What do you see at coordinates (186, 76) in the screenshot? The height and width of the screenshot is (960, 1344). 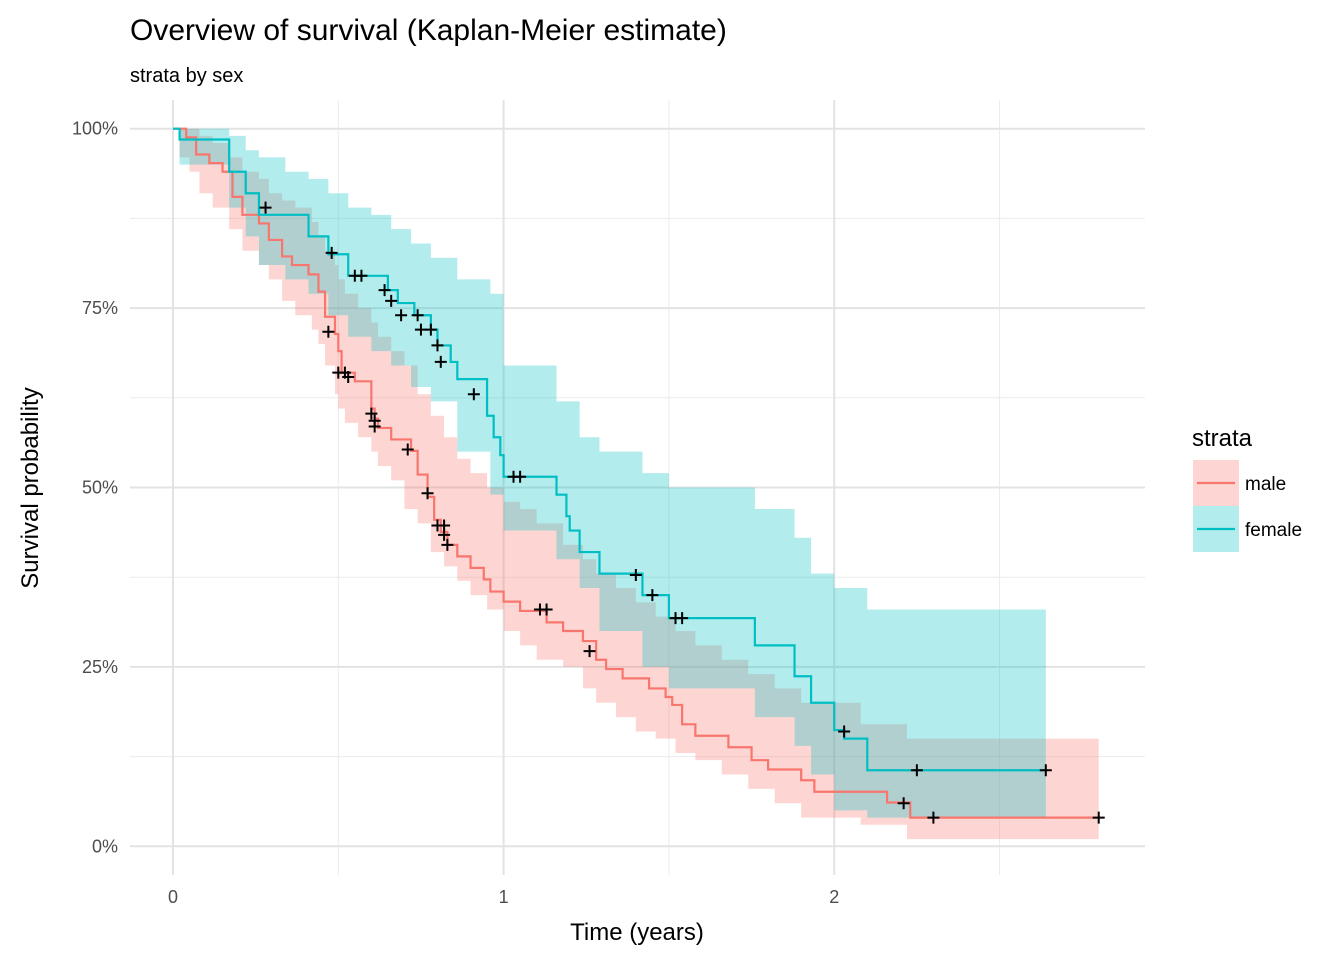 I see `chart-subtitle: strata by sex` at bounding box center [186, 76].